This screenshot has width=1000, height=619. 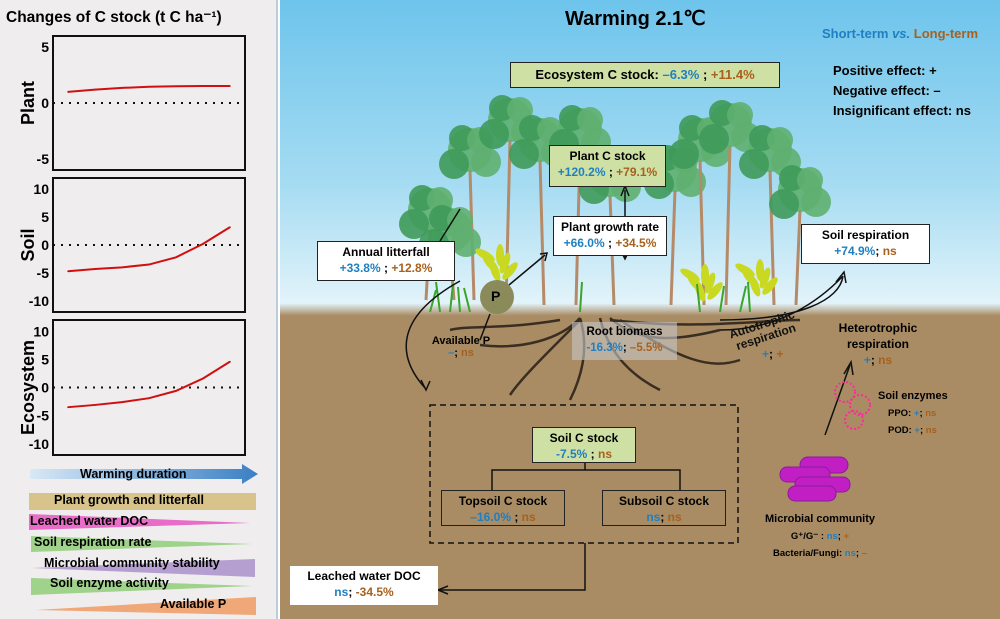 What do you see at coordinates (28, 103) in the screenshot?
I see `y-axis-label: Plant` at bounding box center [28, 103].